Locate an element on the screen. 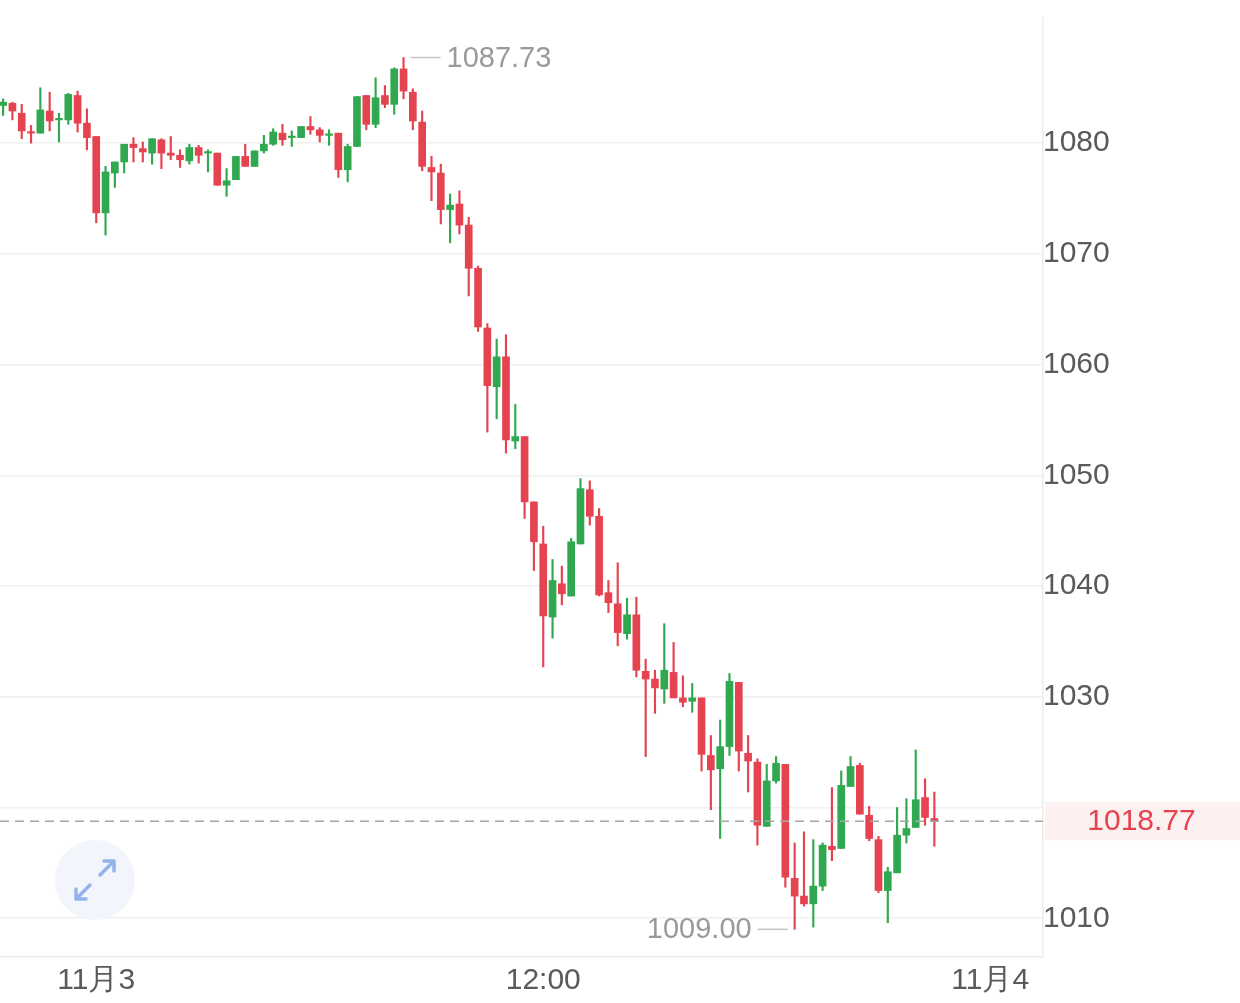  annotation: 1087.73 is located at coordinates (499, 56).